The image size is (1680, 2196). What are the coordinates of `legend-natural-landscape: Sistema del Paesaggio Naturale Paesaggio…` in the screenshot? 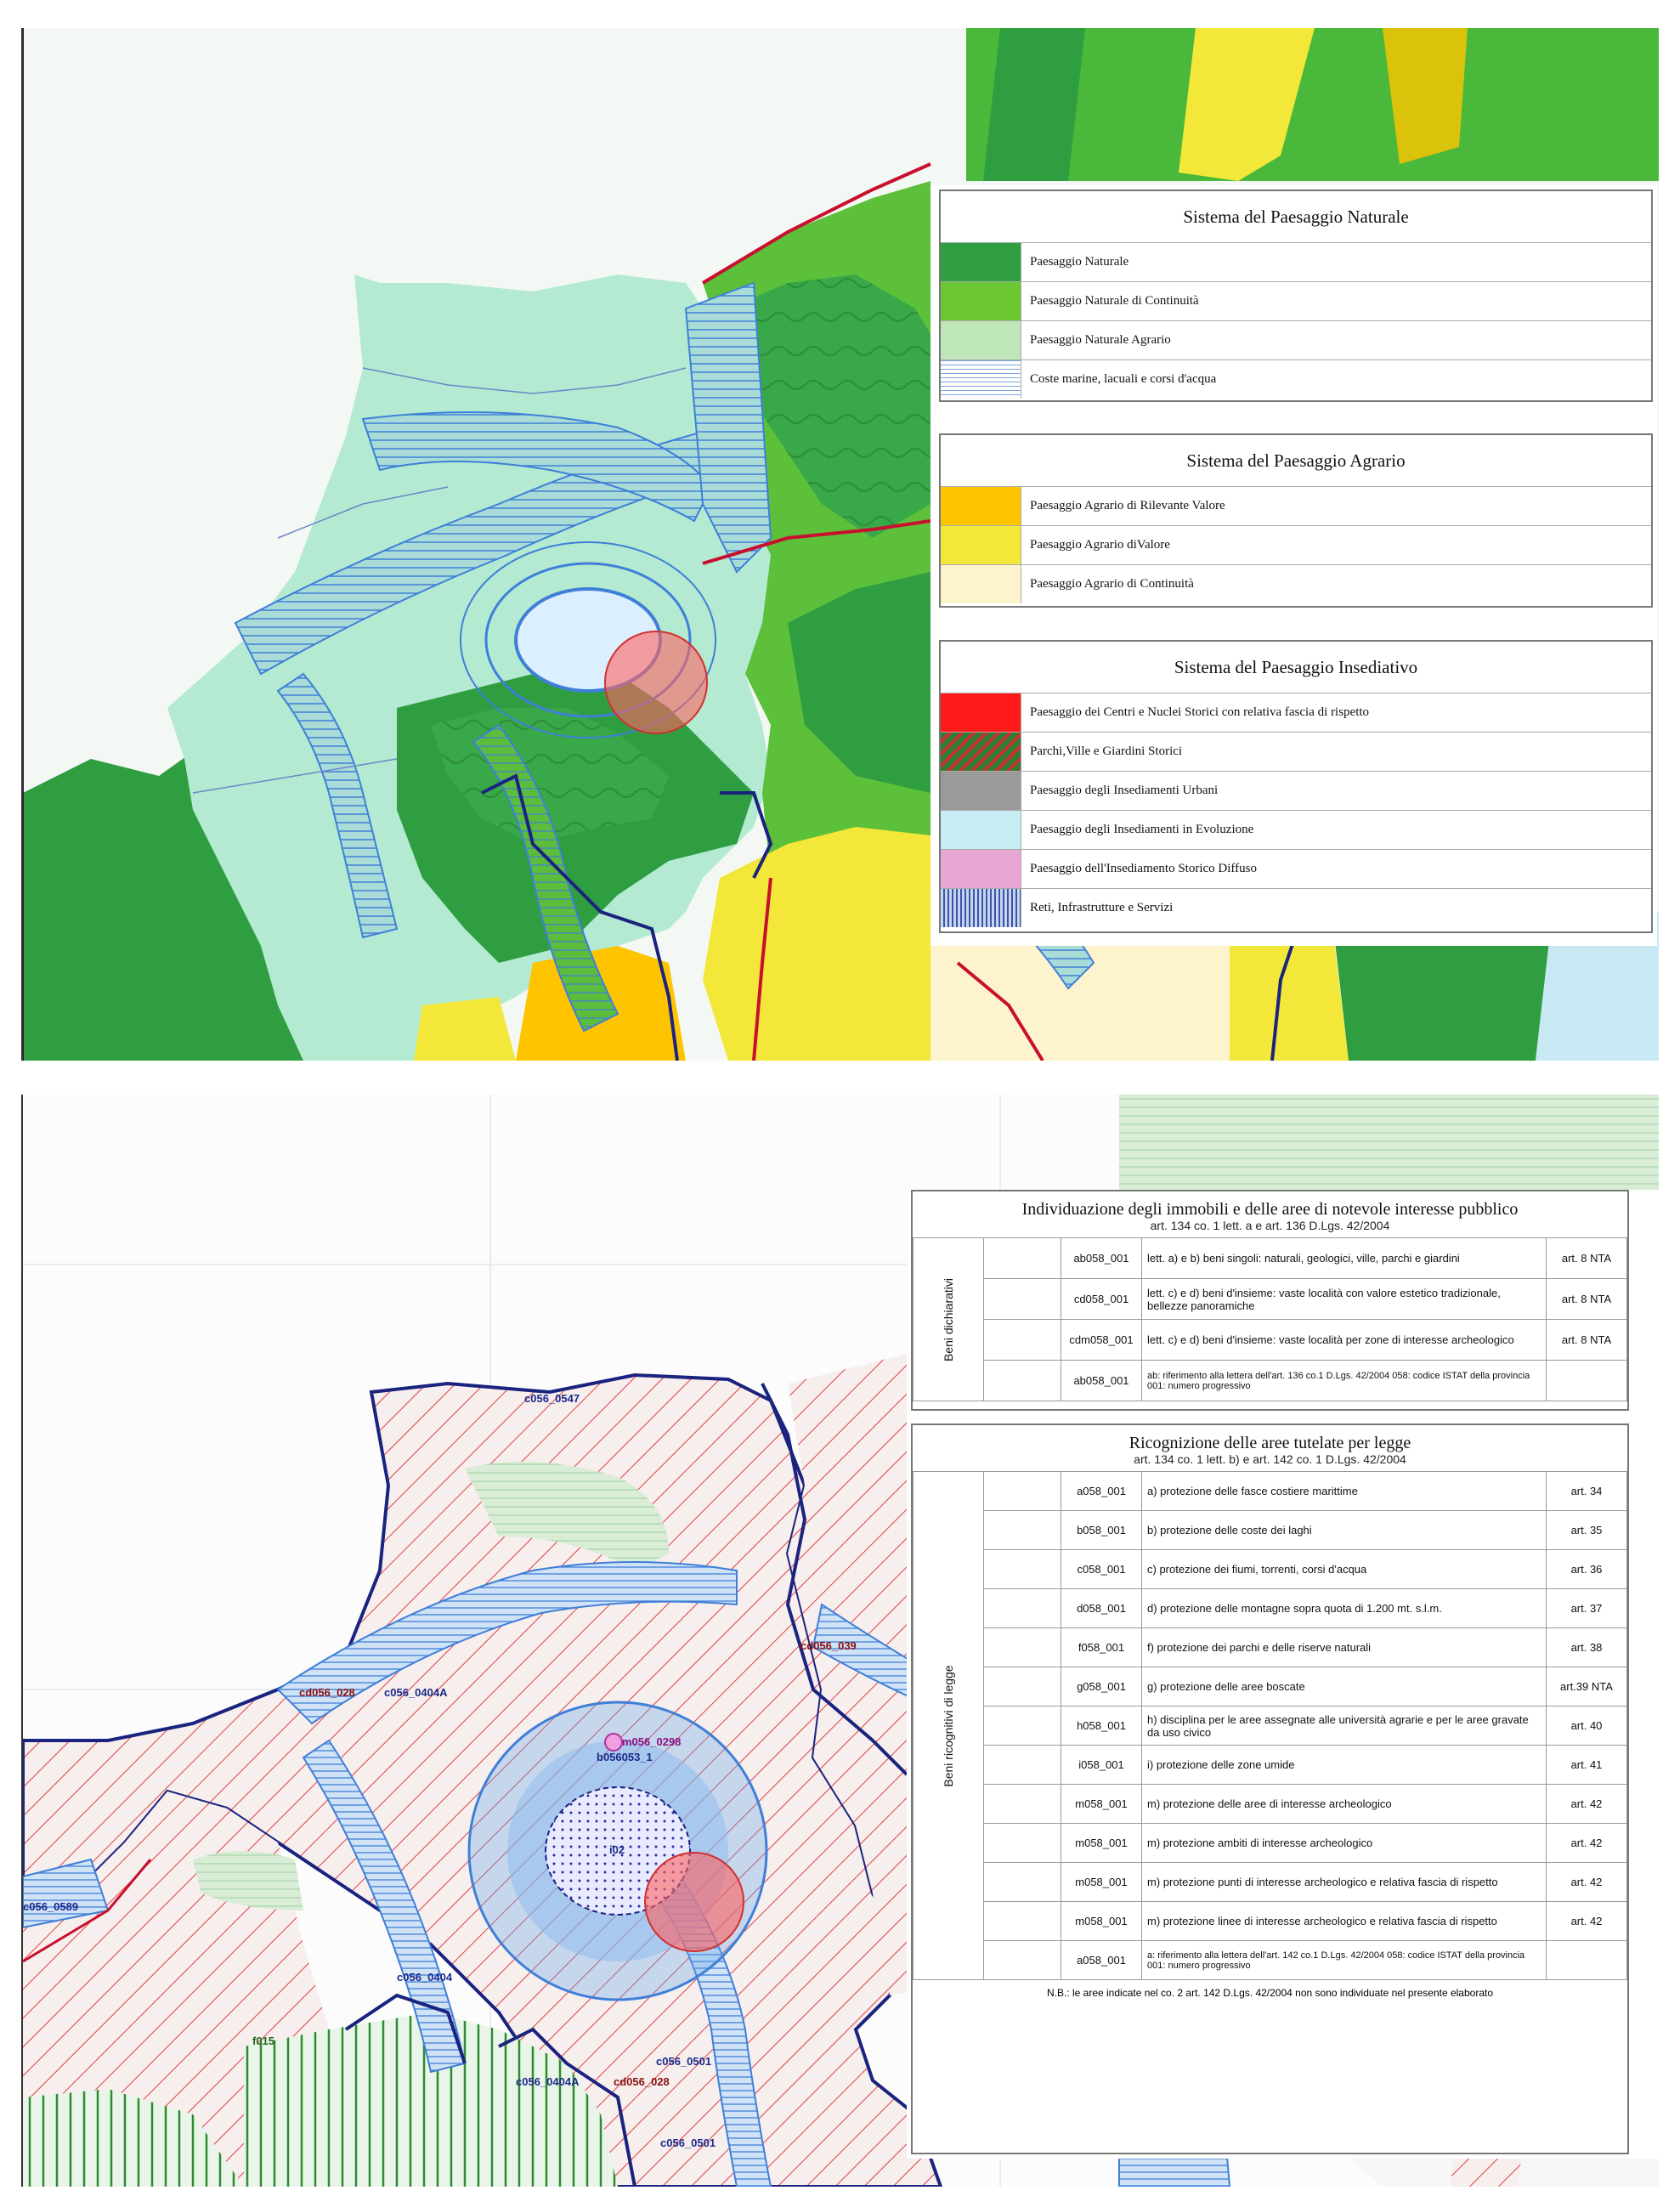 It's located at (1296, 296).